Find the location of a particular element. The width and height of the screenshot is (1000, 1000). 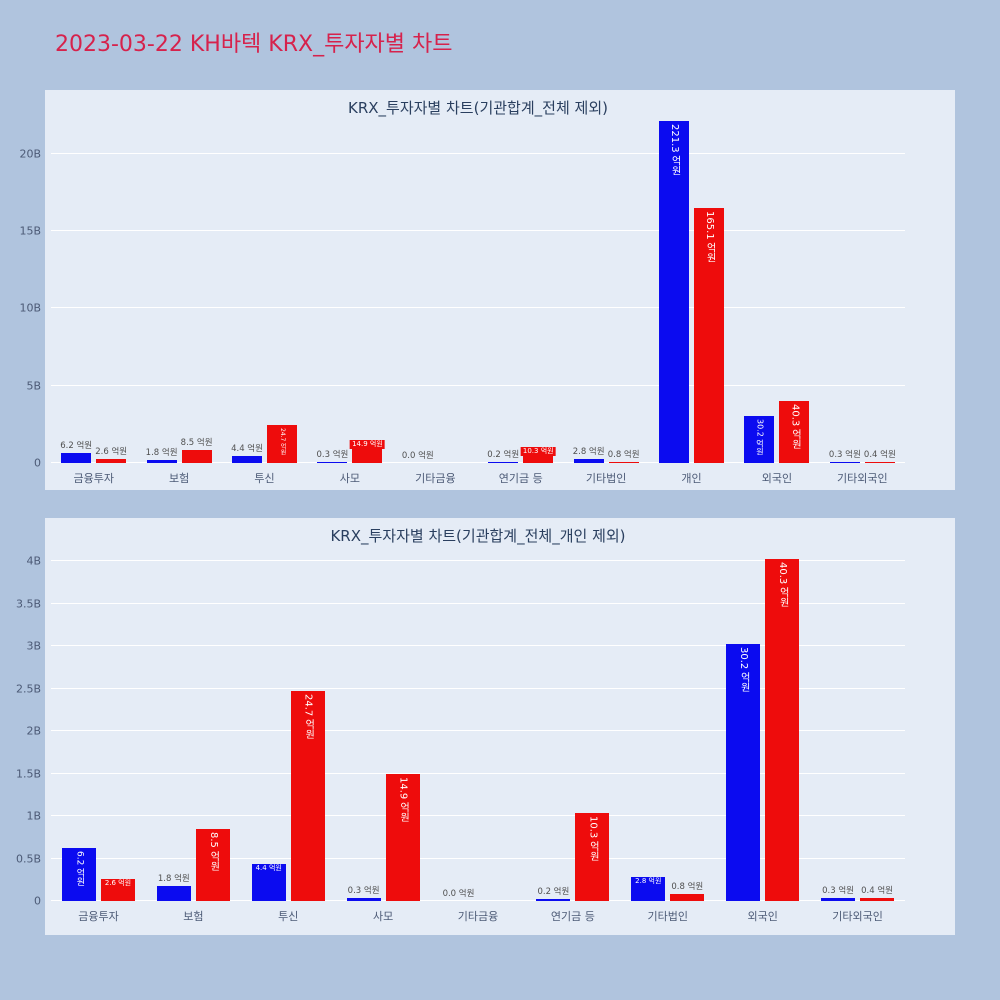

bar-value-label: 6.2 억원 is located at coordinates (79, 869).